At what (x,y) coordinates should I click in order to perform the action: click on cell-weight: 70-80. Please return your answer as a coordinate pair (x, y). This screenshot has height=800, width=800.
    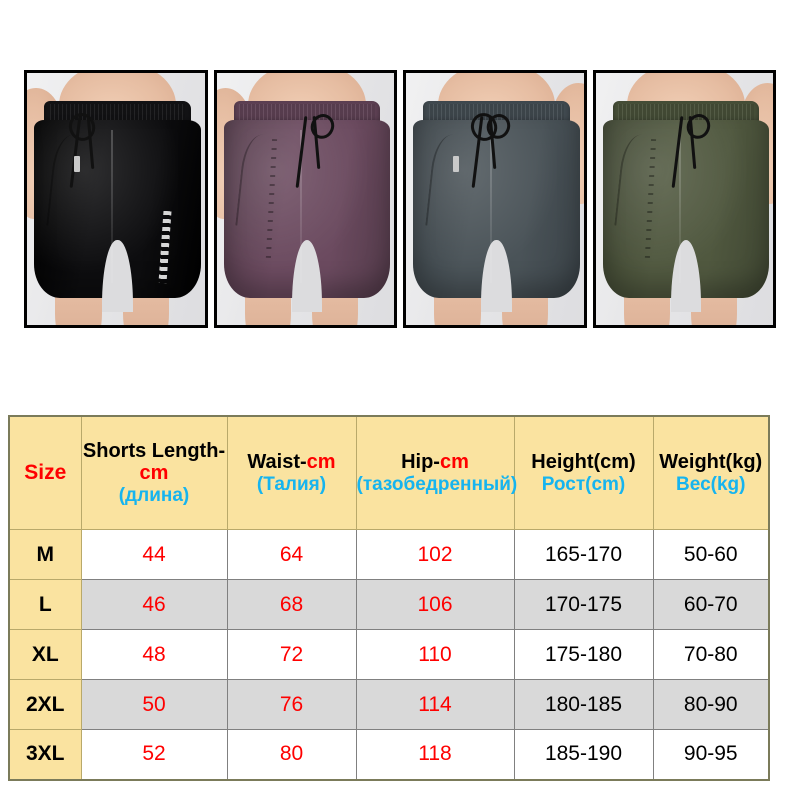
    Looking at the image, I should click on (711, 654).